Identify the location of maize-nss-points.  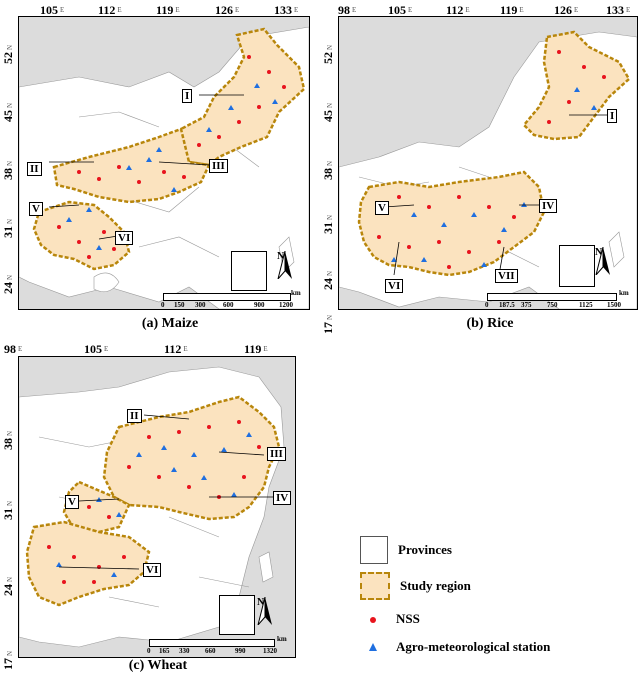
(171, 157).